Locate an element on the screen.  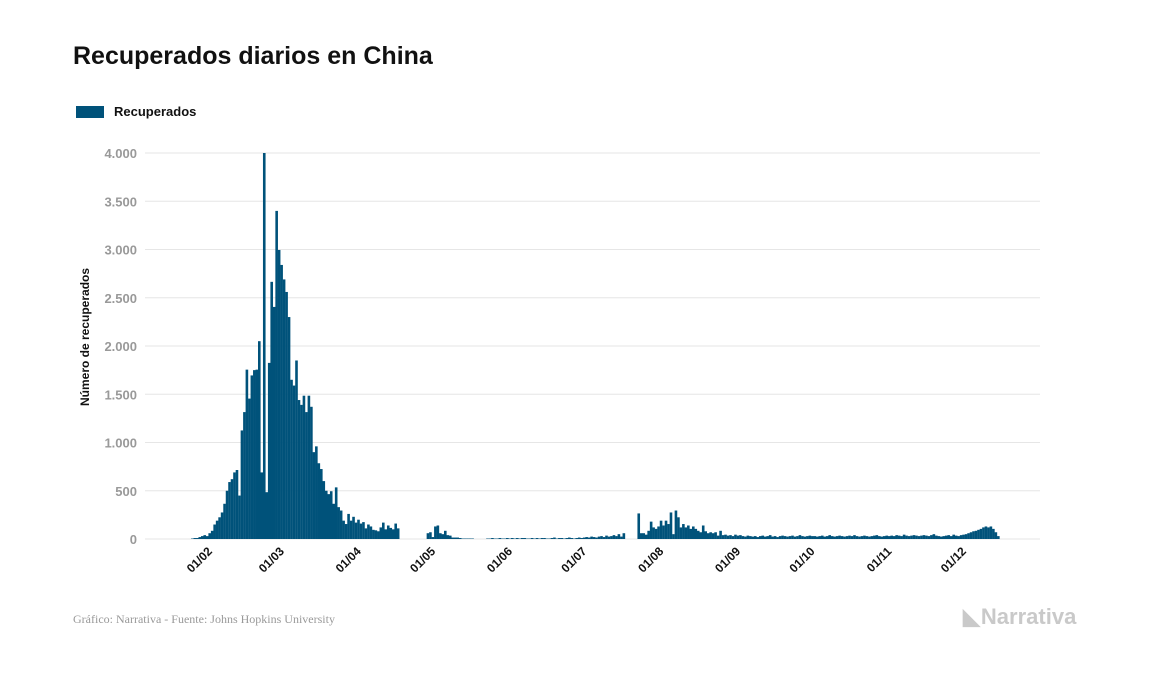
narrativa-logo: ◣ Narrativa is located at coordinates (1019, 617).